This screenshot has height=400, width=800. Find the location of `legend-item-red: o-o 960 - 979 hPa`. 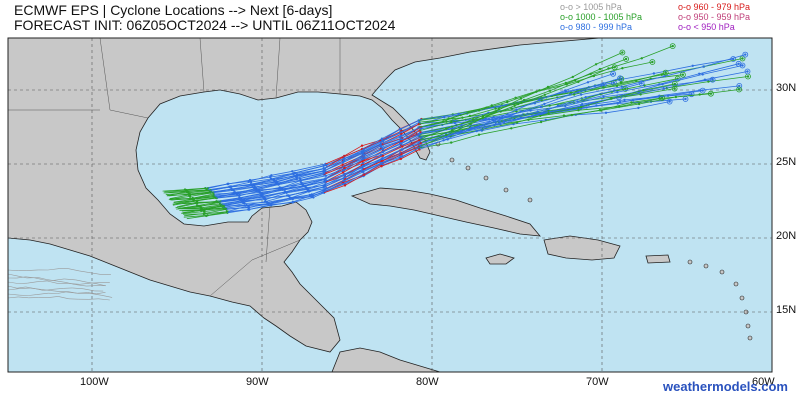

legend-item-red: o-o 960 - 979 hPa is located at coordinates (714, 7).